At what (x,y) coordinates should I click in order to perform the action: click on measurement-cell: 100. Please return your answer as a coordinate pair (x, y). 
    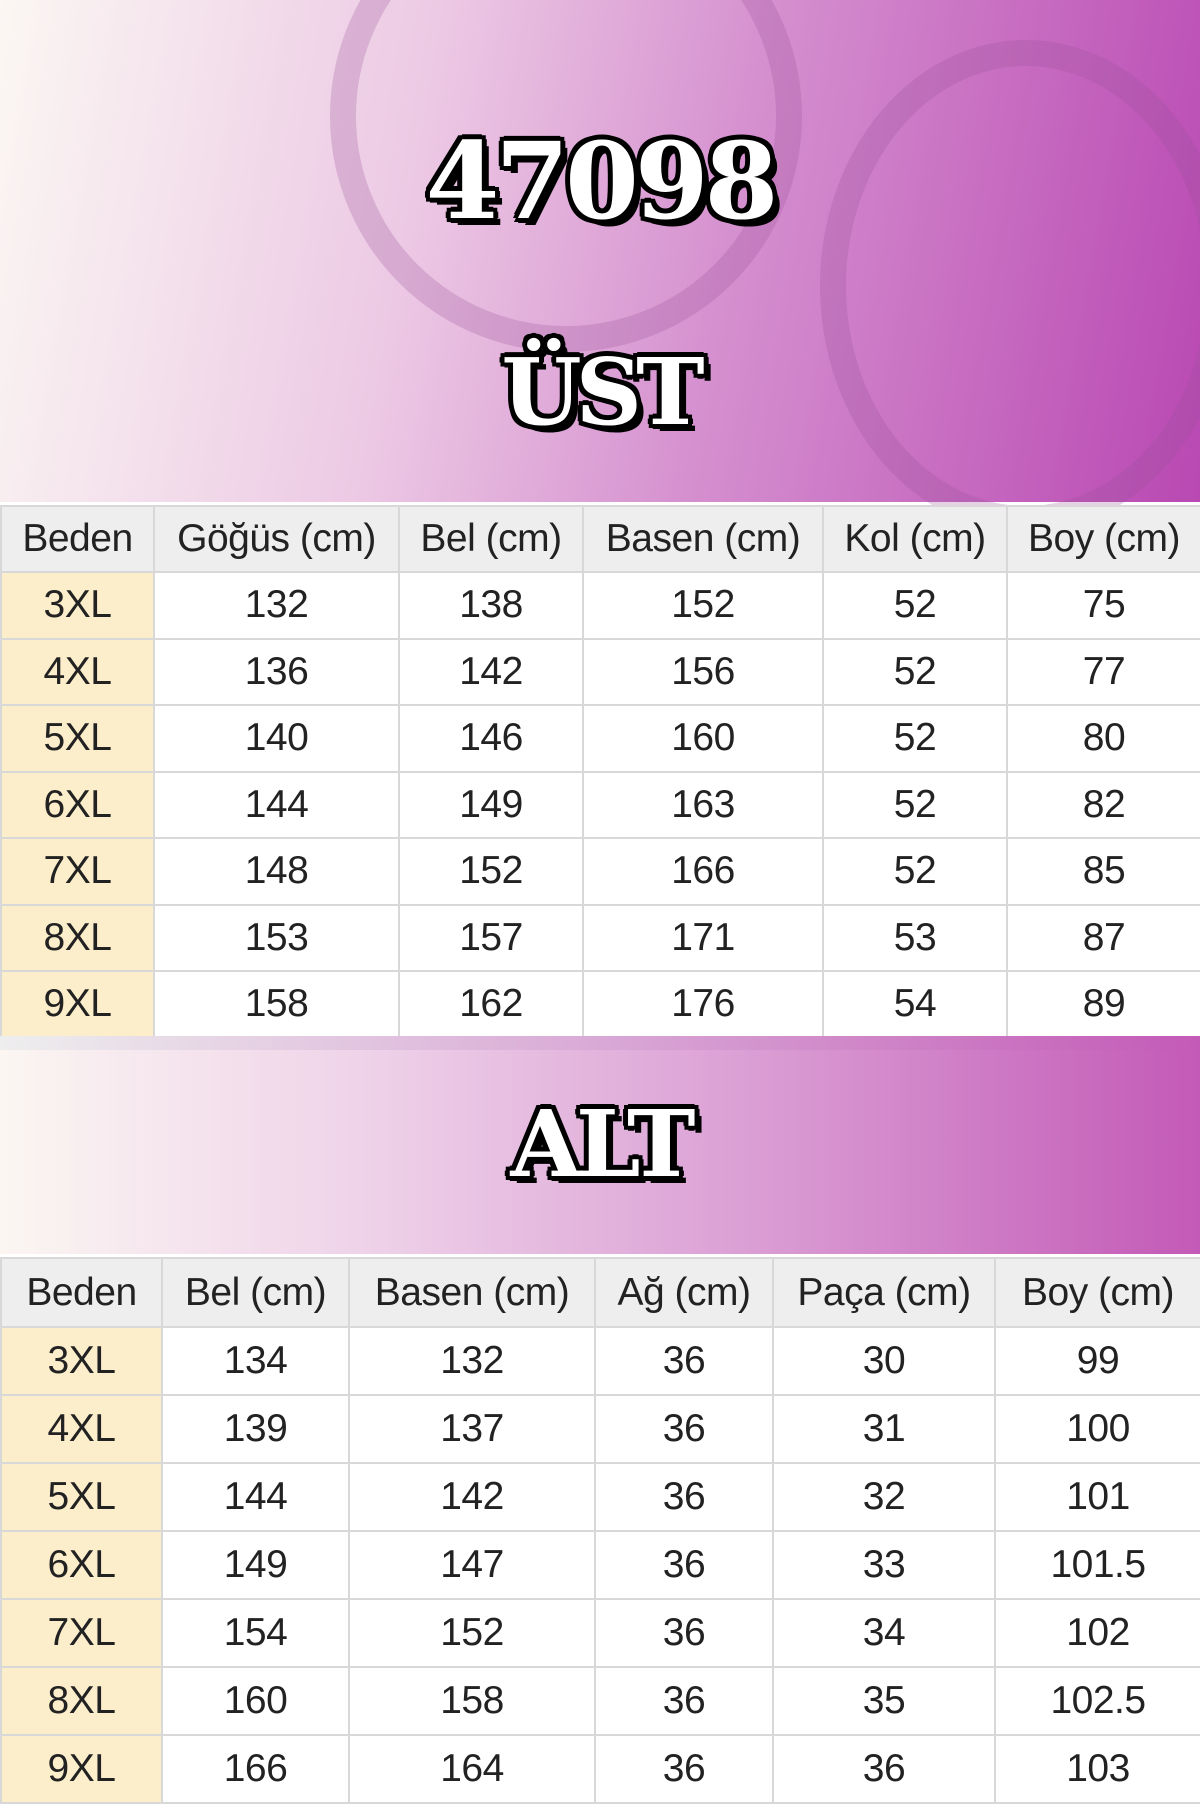
    Looking at the image, I should click on (1097, 1429).